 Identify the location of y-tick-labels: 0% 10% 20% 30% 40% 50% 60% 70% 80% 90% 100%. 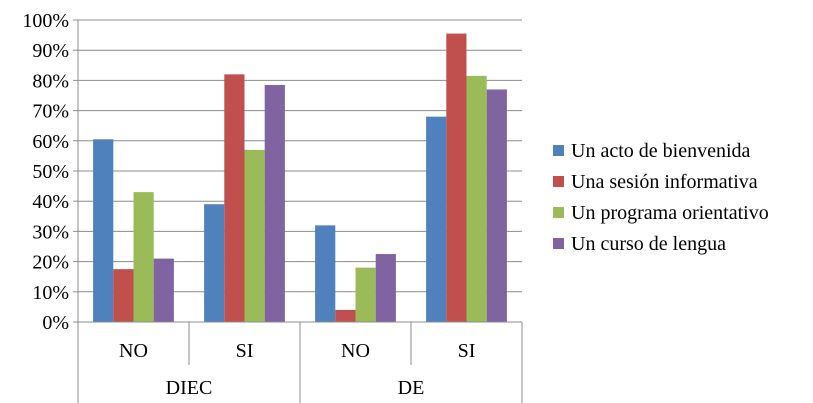
(45, 172).